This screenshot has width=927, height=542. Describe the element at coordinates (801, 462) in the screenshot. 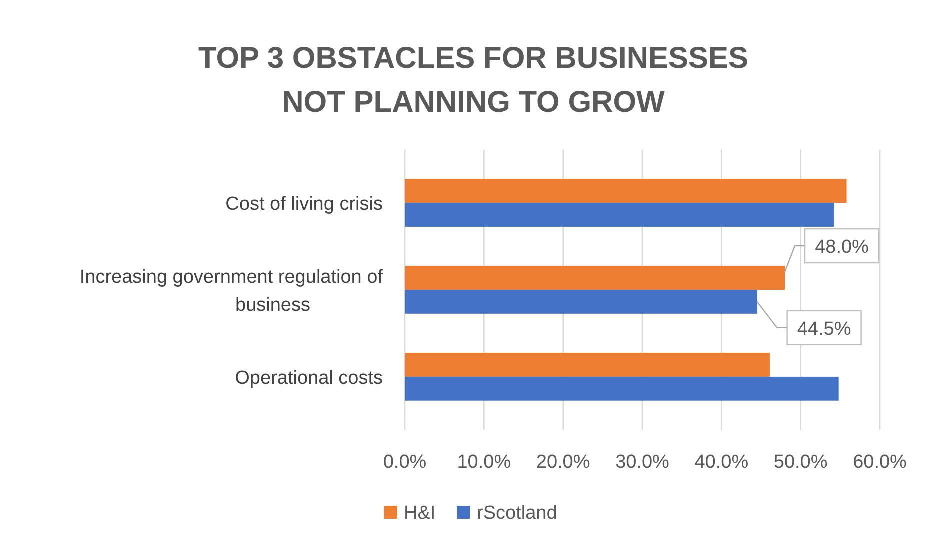

I see `x-tick-label: 50.0%` at that location.